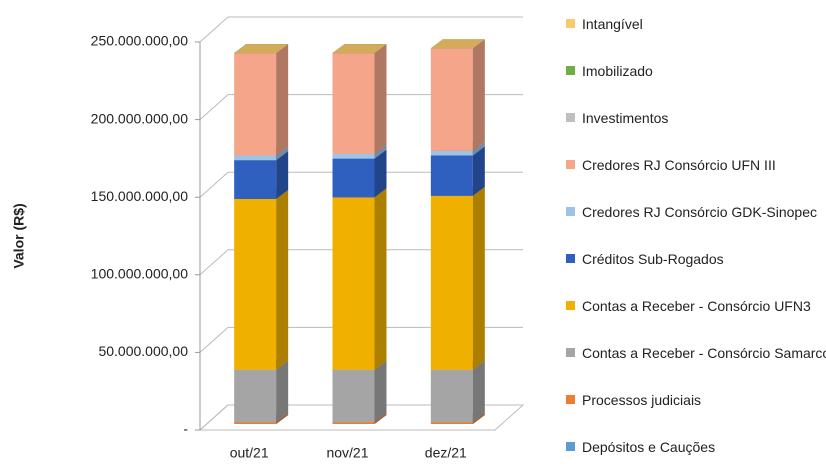  Describe the element at coordinates (649, 447) in the screenshot. I see `legend-label: Depósitos e Cauções` at that location.